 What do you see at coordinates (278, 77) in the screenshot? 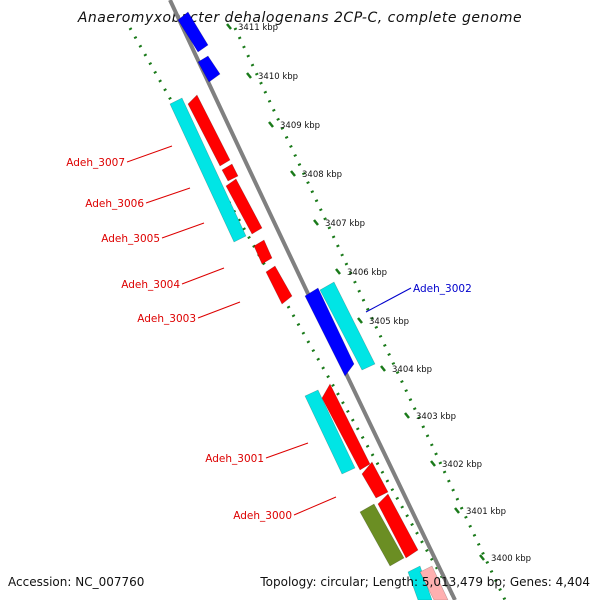
I see `kbp-label: 3410 kbp` at bounding box center [278, 77].